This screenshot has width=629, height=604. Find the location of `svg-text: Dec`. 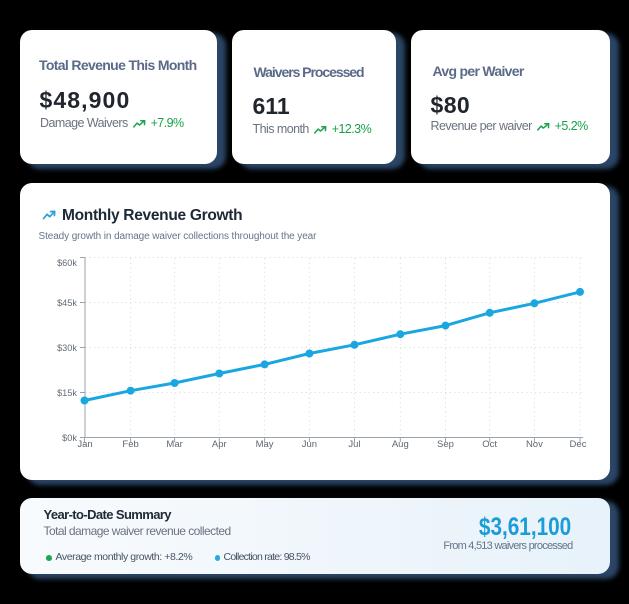

svg-text: Dec is located at coordinates (578, 444).